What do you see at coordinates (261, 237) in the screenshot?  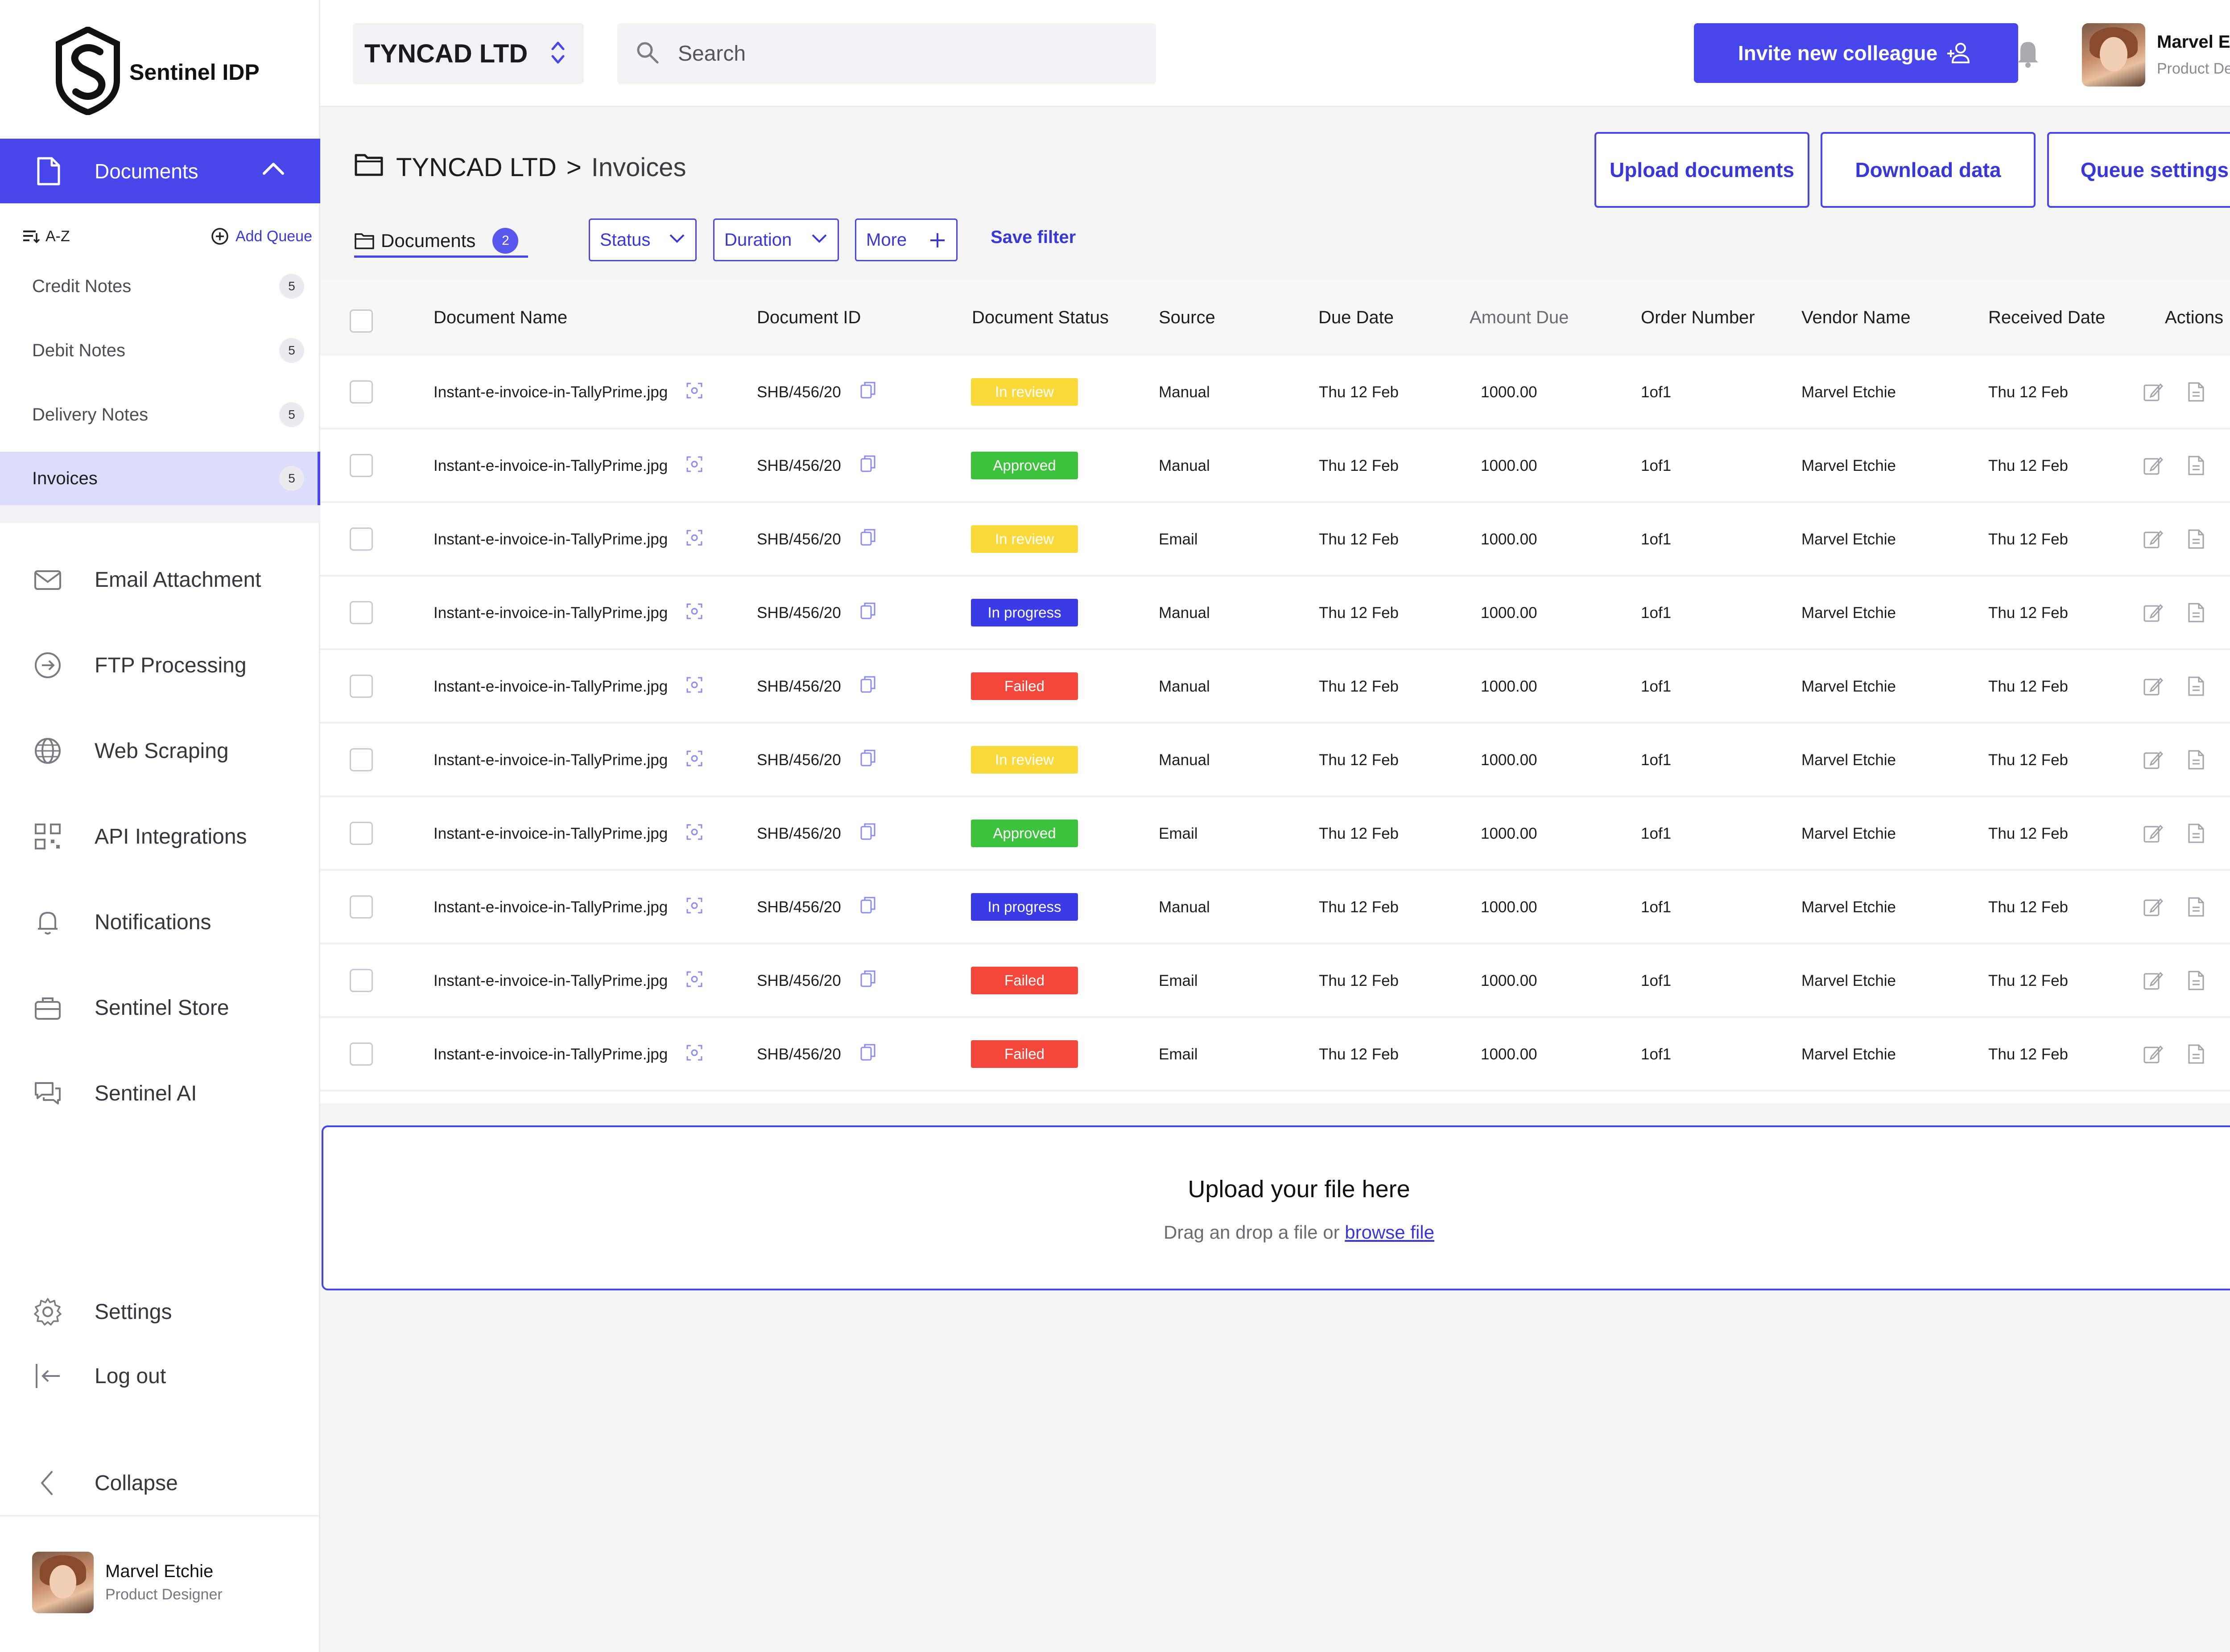 I see `add-queue-button: Add Queue` at bounding box center [261, 237].